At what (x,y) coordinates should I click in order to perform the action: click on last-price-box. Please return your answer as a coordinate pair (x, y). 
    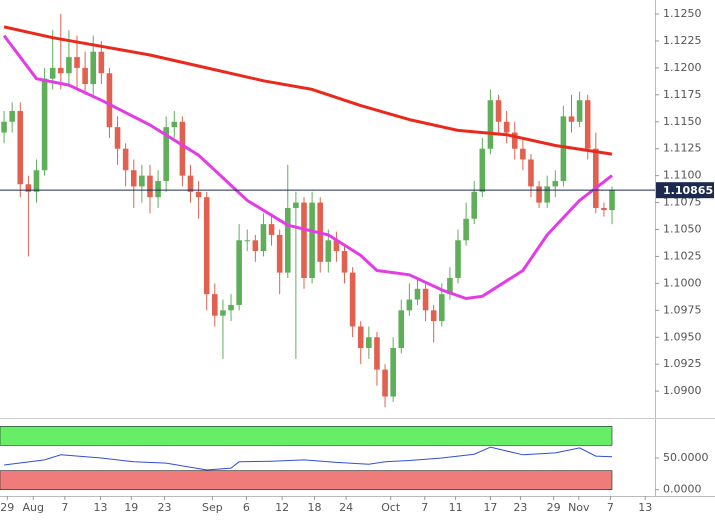
    Looking at the image, I should click on (685, 190).